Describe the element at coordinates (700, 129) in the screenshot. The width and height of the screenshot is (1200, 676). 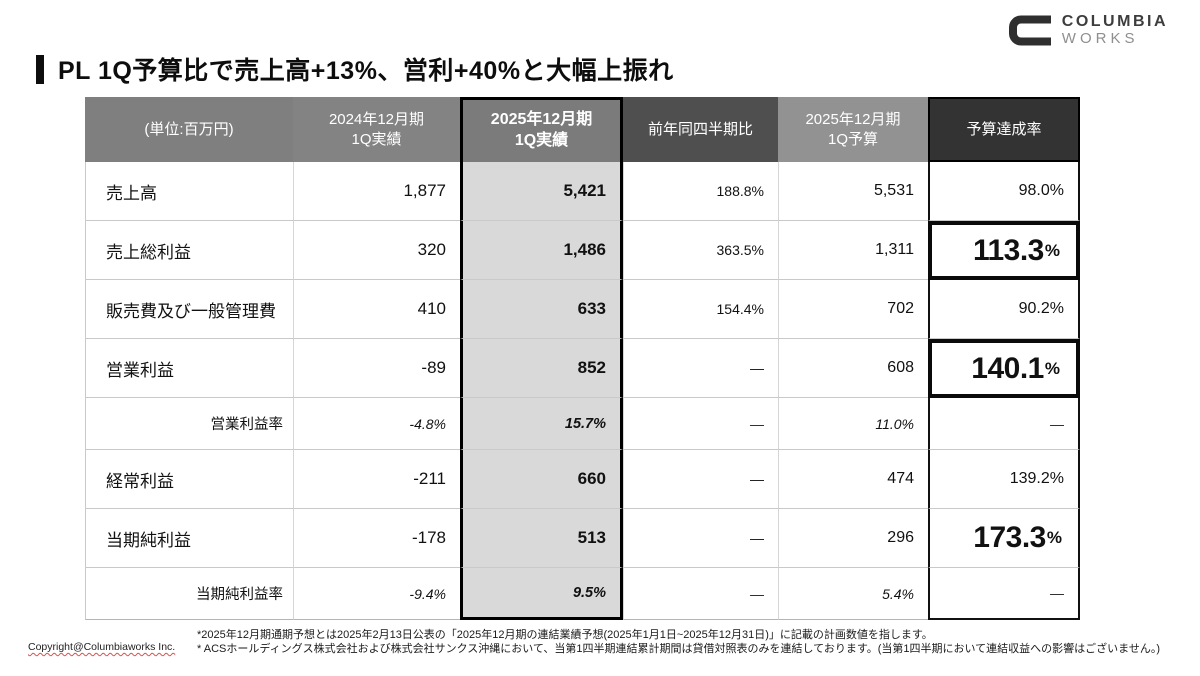
I see `column-header-3: 前年同四半期比` at that location.